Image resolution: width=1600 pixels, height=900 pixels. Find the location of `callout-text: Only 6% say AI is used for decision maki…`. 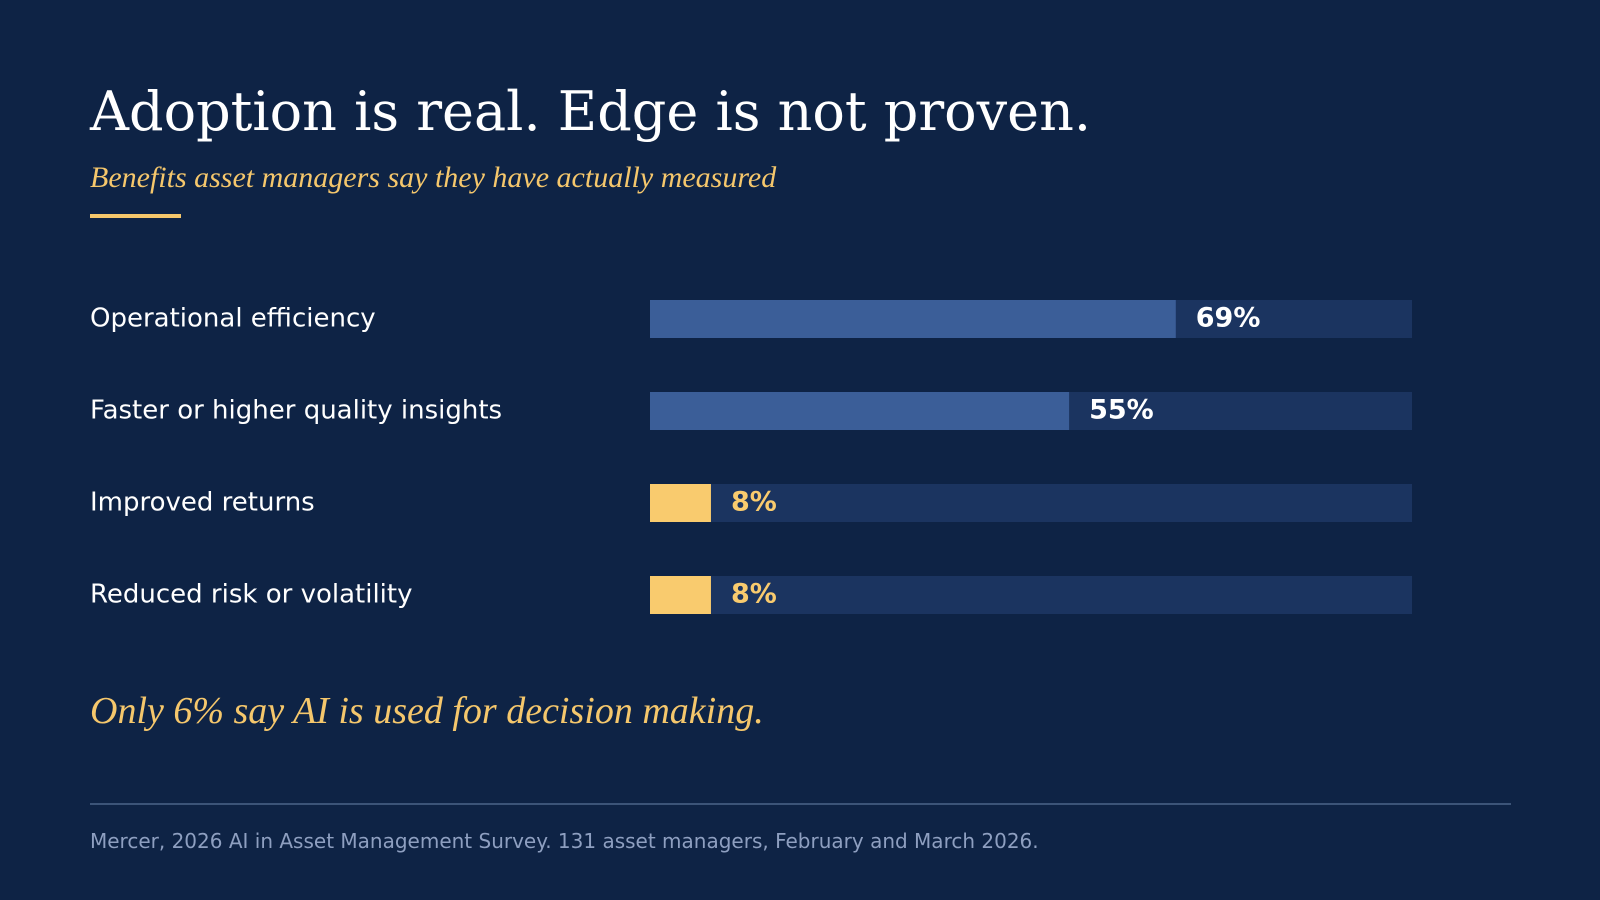

callout-text: Only 6% say AI is used for decision maki… is located at coordinates (427, 711).